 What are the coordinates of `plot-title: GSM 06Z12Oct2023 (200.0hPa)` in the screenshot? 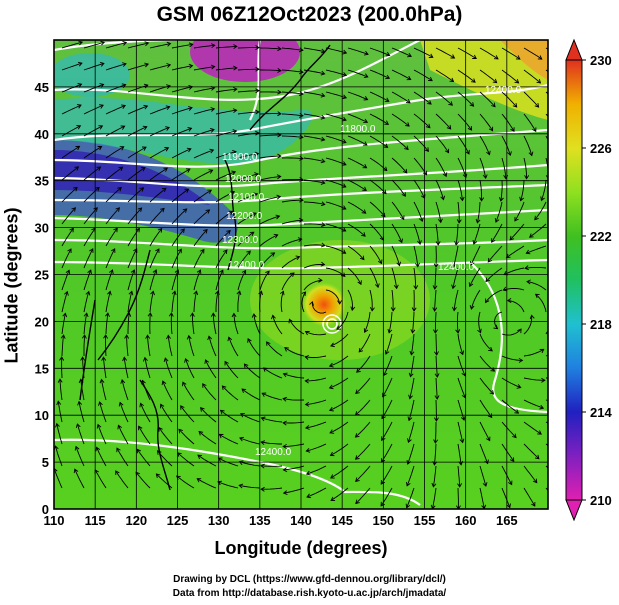 It's located at (309, 14).